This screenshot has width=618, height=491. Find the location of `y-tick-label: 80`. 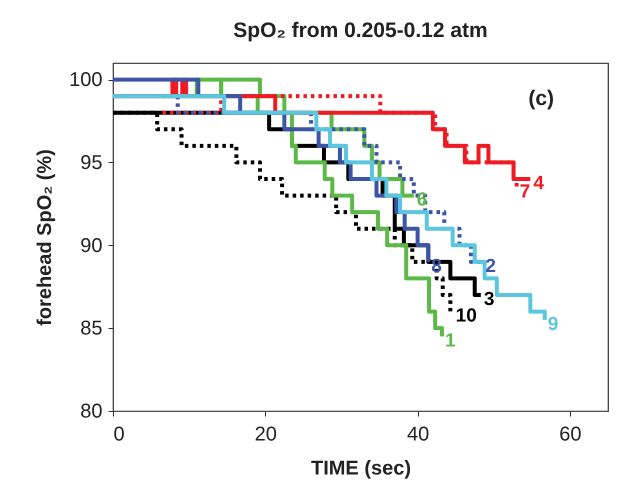

y-tick-label: 80 is located at coordinates (91, 411).